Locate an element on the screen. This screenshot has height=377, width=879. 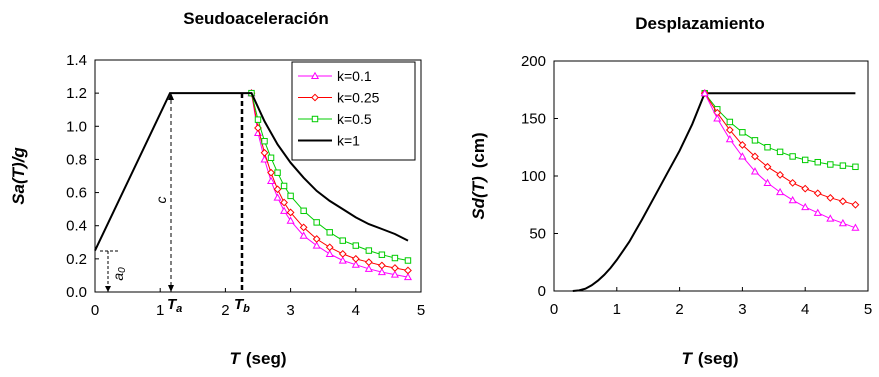
left-x-tick-label: 5 is located at coordinates (421, 310).